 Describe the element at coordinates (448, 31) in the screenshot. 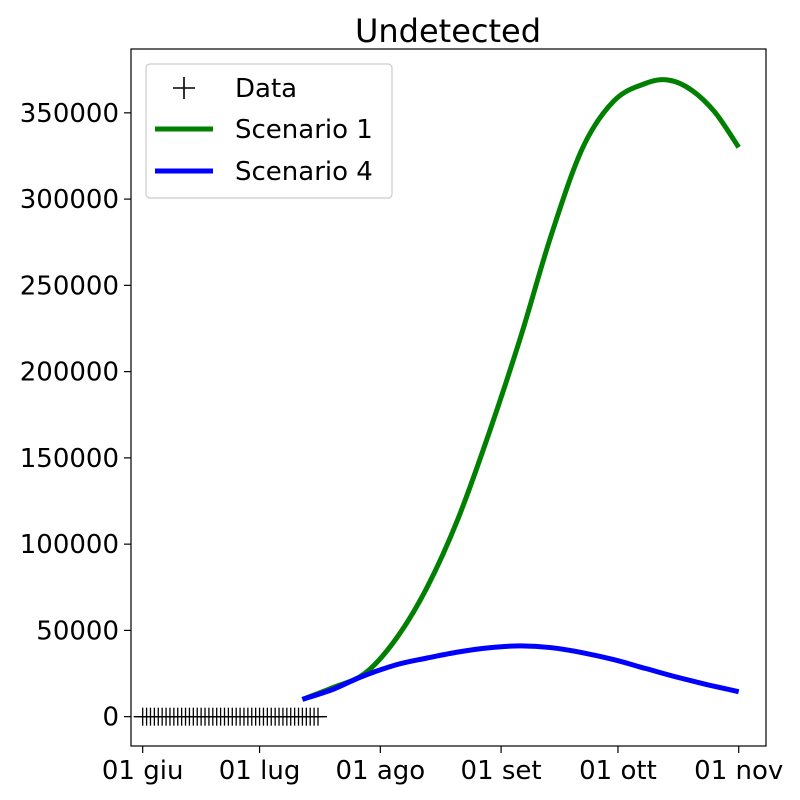

I see `chart-title: Undetected` at that location.